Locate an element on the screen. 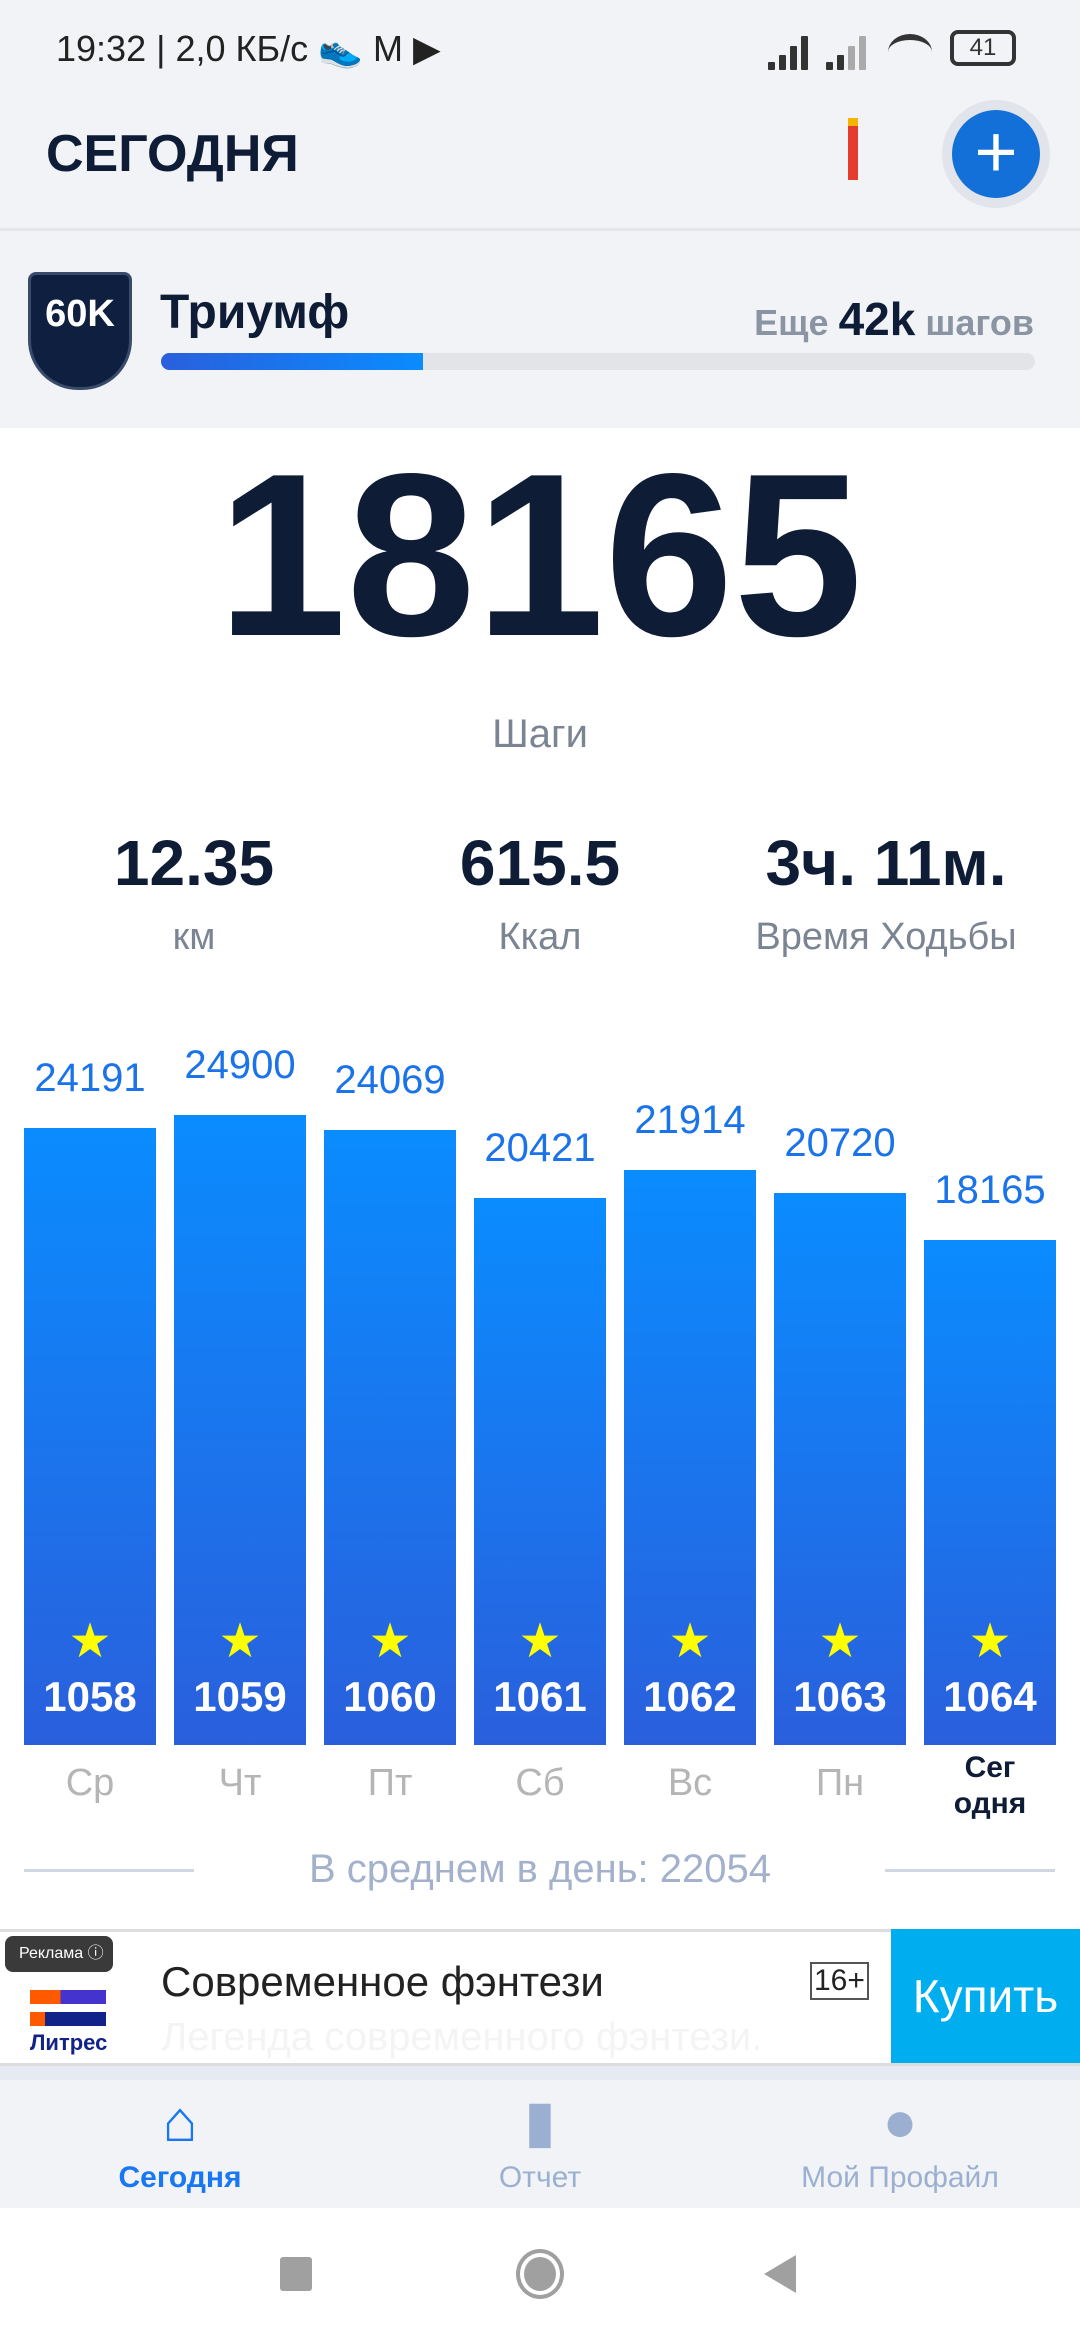  stat-label: Время Ходьбы is located at coordinates (886, 937).